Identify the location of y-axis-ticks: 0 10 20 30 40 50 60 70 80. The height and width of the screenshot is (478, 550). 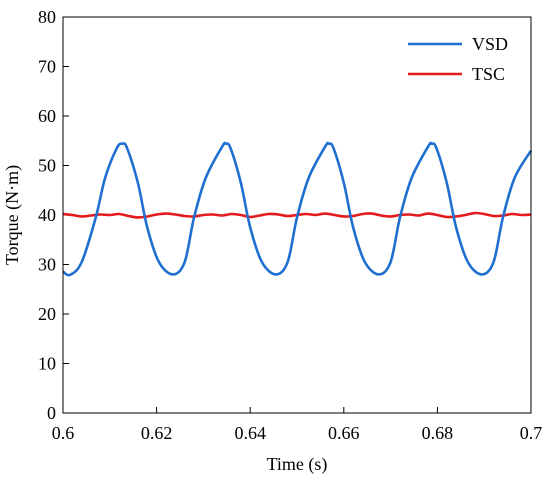
(53, 215).